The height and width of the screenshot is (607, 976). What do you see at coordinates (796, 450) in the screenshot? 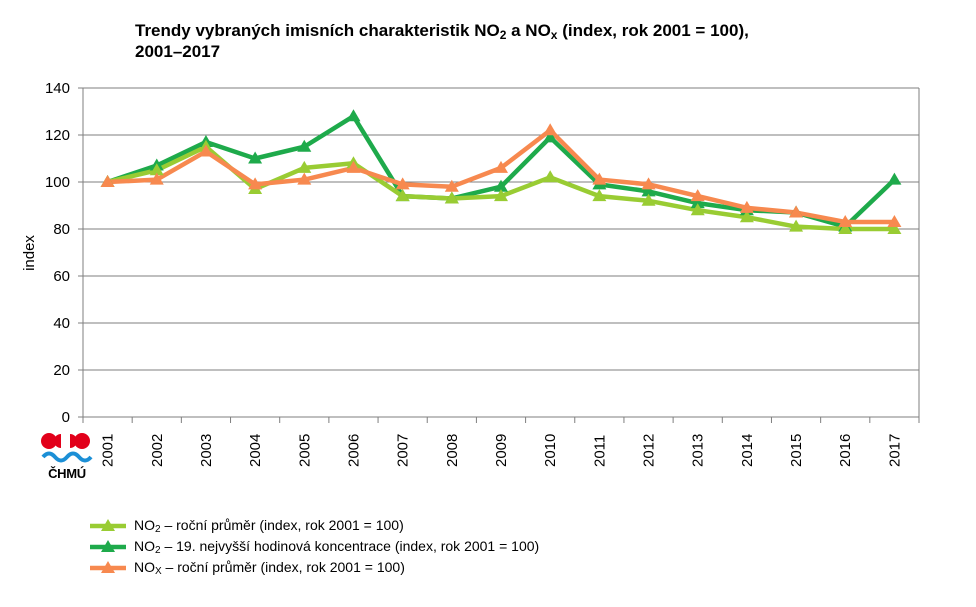
I see `x-tick-label: 2015` at bounding box center [796, 450].